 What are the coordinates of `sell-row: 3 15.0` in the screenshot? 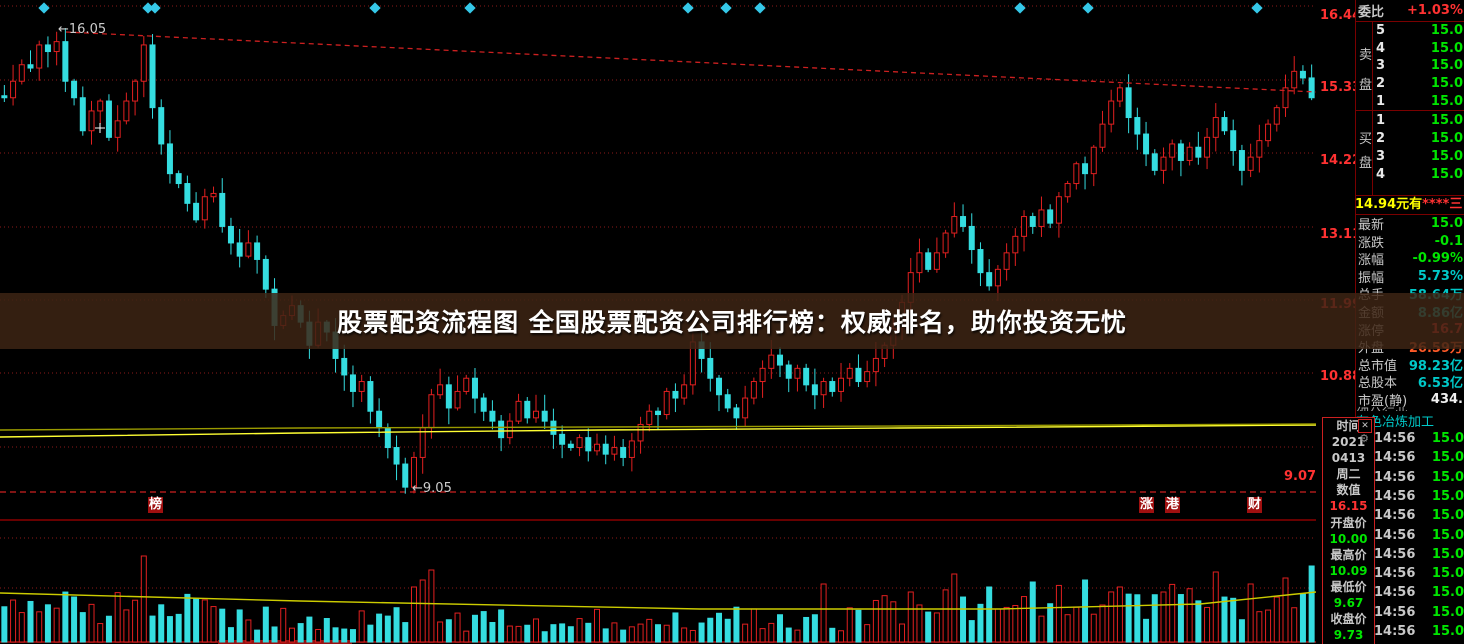 It's located at (1409, 66).